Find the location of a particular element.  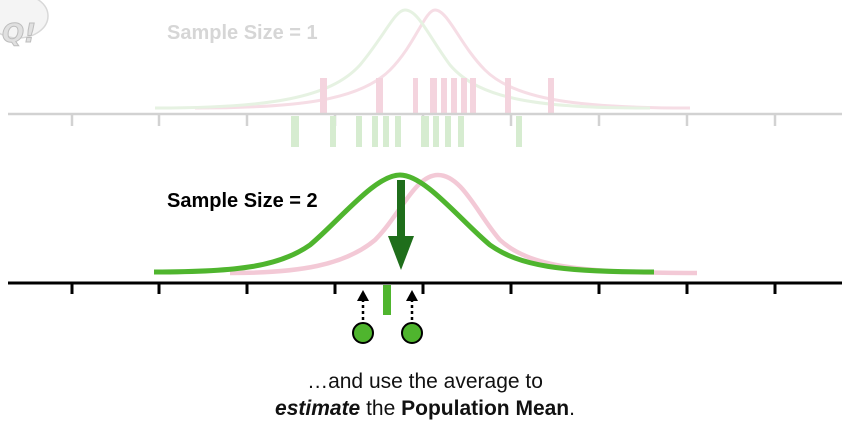

population-curve is located at coordinates (463, 224).